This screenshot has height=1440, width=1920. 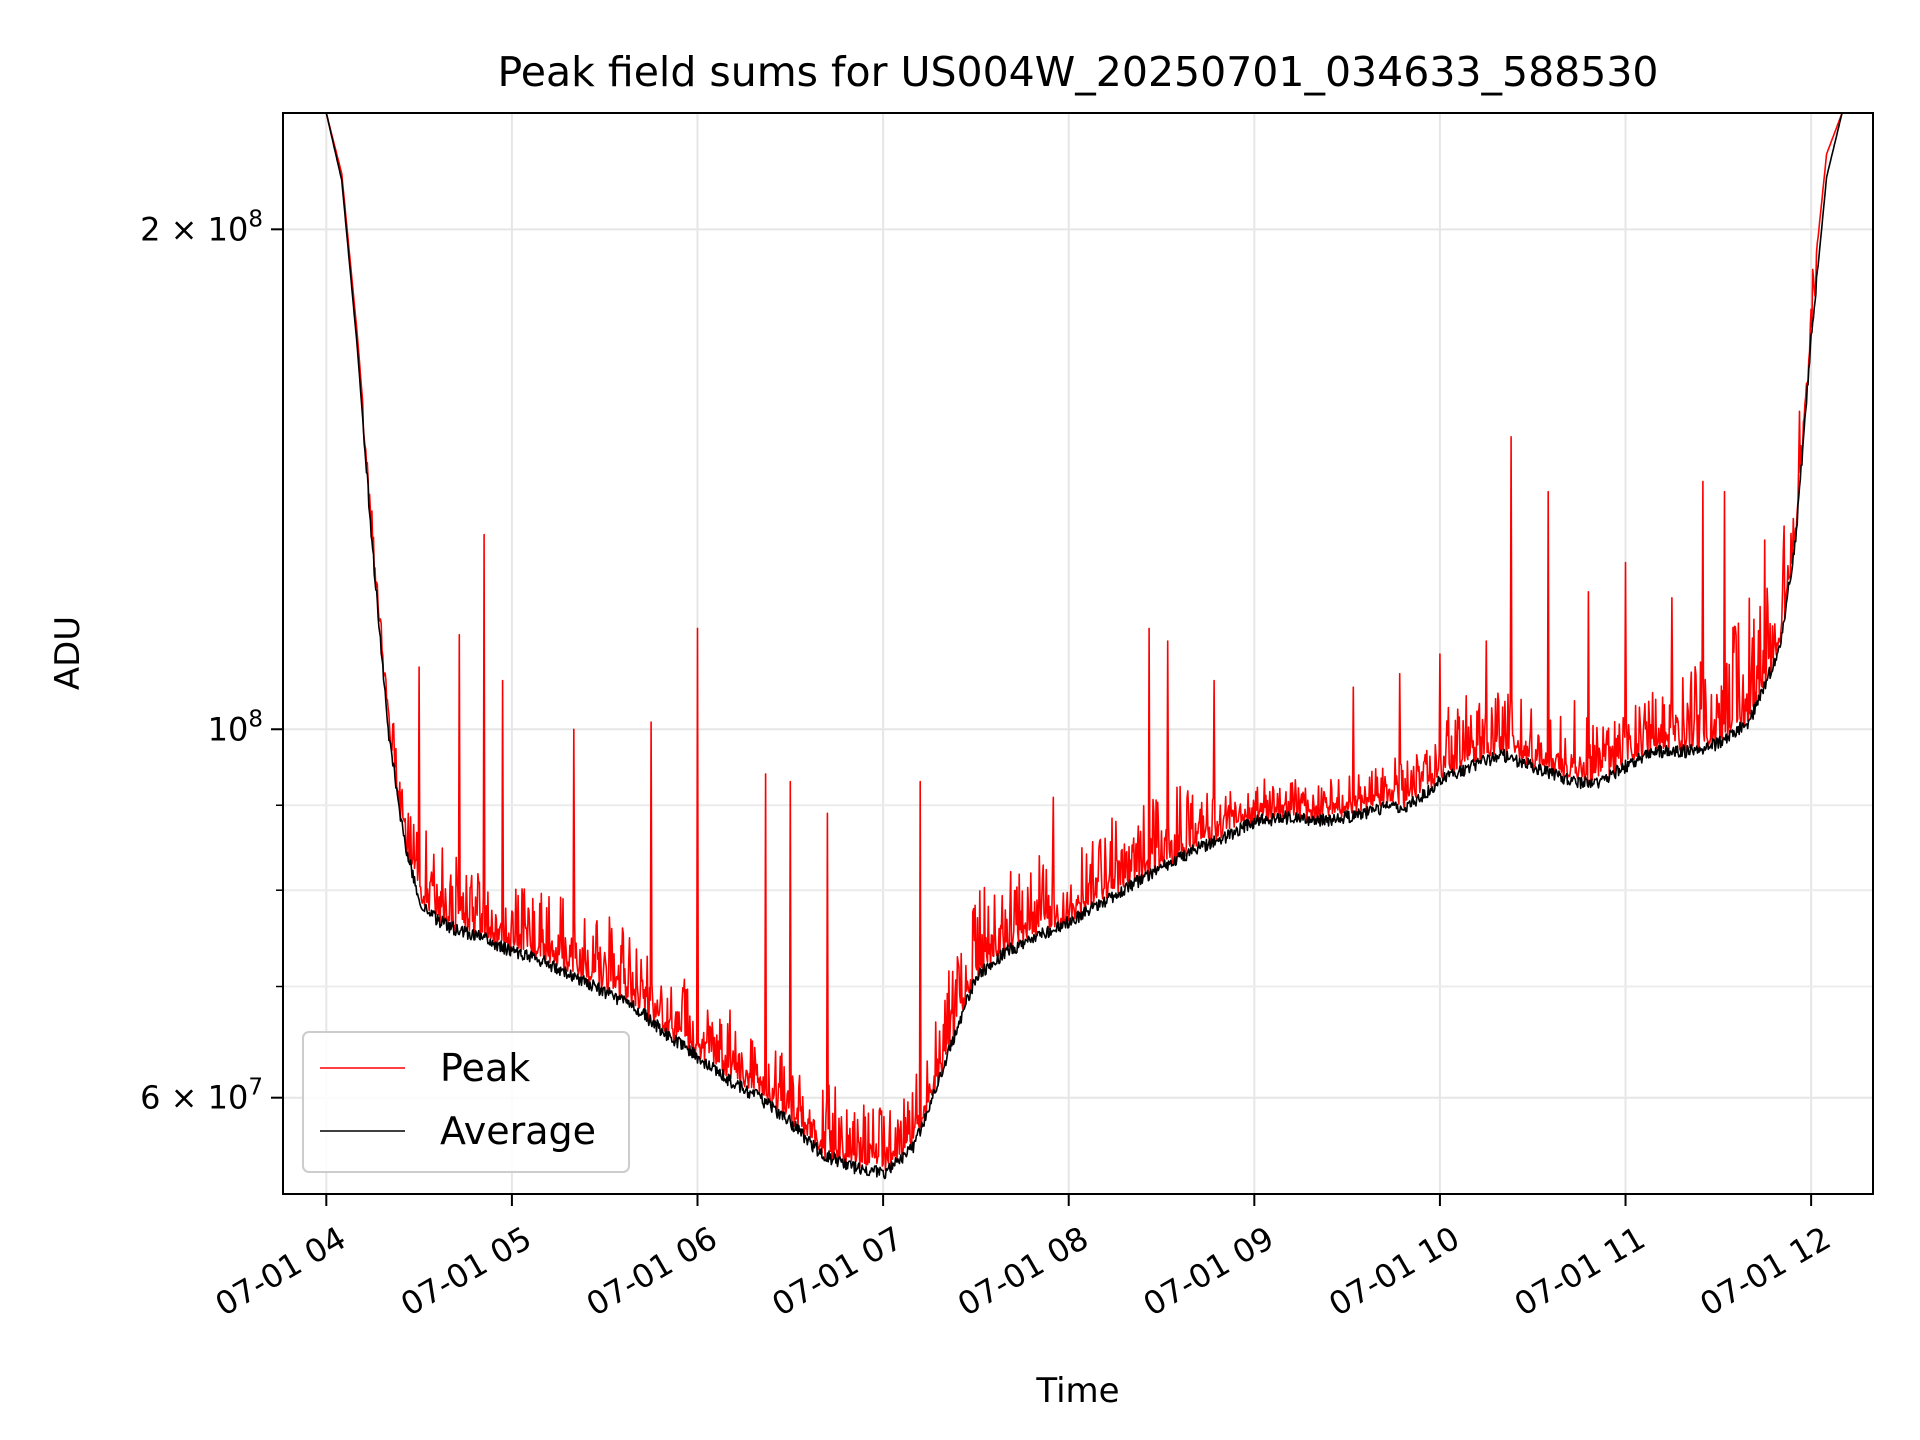 What do you see at coordinates (1394, 1271) in the screenshot?
I see `x-tick-label: 07-01 10` at bounding box center [1394, 1271].